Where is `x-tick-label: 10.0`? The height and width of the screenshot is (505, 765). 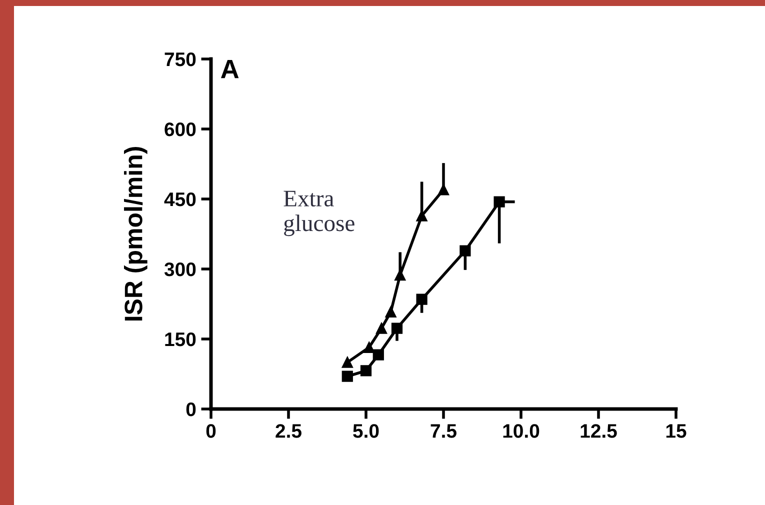
x-tick-label: 10.0 is located at coordinates (521, 431).